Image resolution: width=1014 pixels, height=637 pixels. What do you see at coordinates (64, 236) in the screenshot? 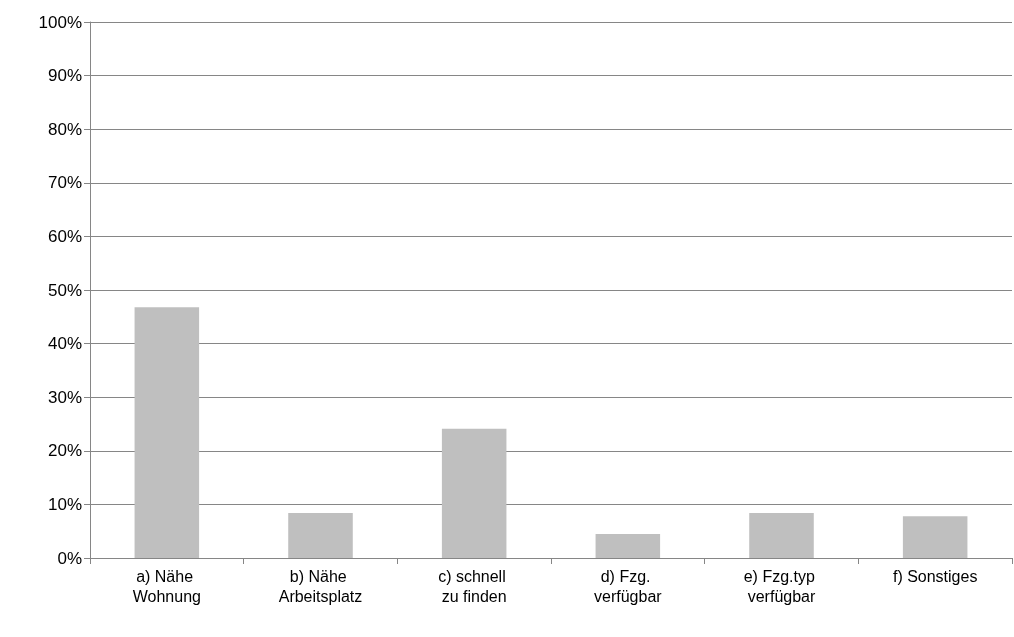
I see `y-tick-label: 60%` at bounding box center [64, 236].